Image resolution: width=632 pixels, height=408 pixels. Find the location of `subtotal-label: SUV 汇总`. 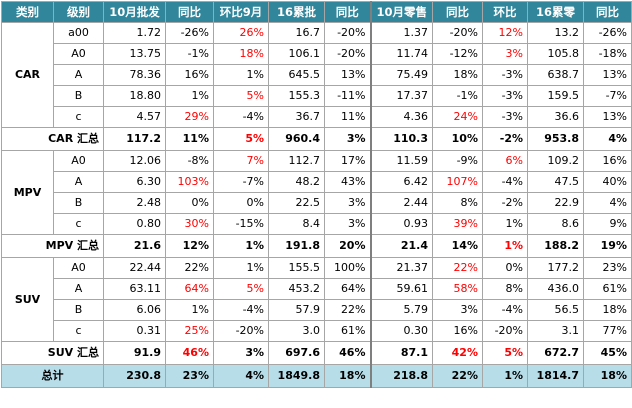

subtotal-label: SUV 汇总 is located at coordinates (52, 353).